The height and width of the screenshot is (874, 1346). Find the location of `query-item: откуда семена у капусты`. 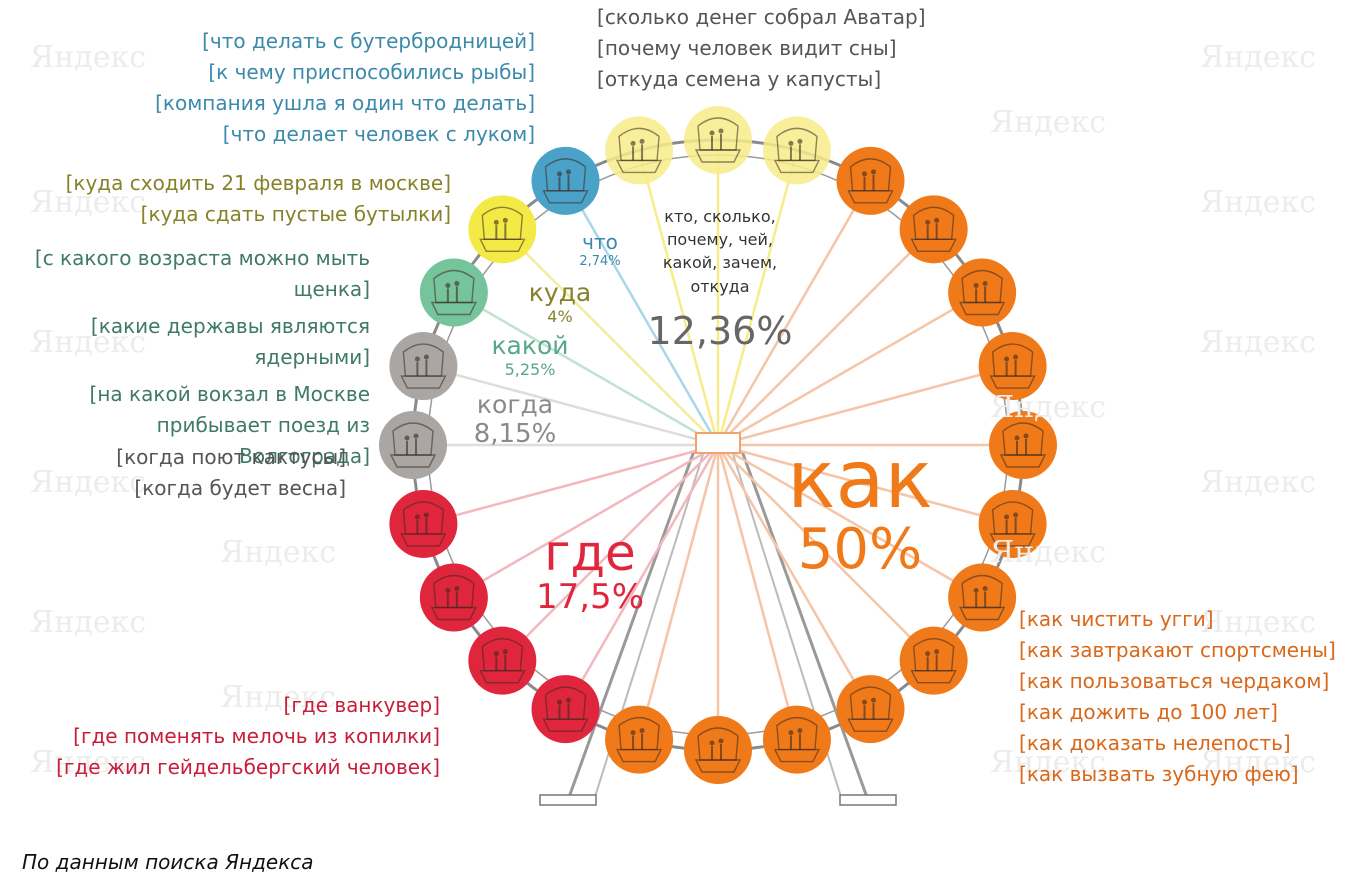

query-item: откуда семена у капусты is located at coordinates (761, 79).